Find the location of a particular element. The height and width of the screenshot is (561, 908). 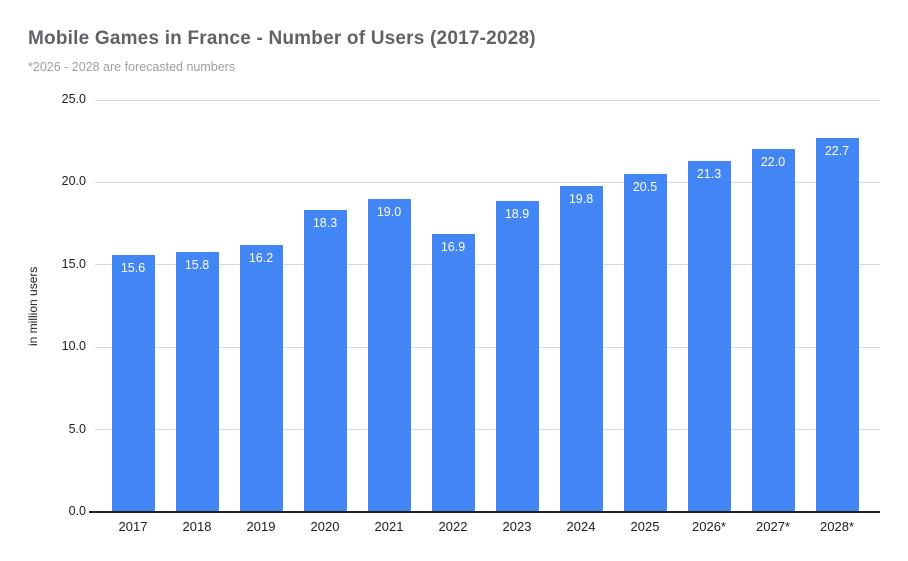

bar-2021: 19.0 is located at coordinates (389, 355).